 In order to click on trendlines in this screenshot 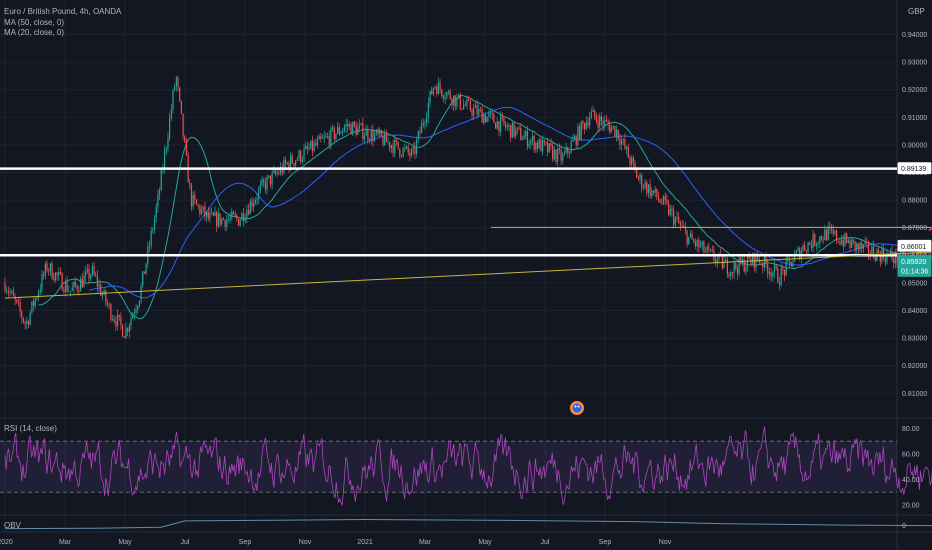, I will do `click(468, 262)`.